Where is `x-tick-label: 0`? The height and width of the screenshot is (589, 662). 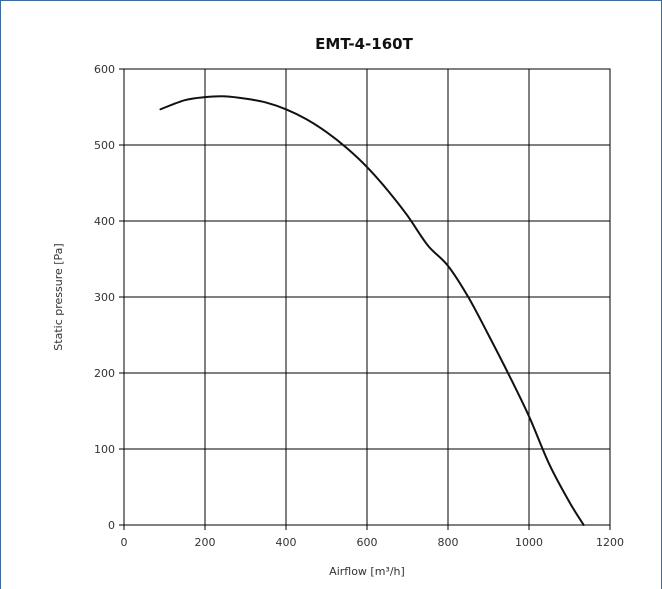
x-tick-label: 0 is located at coordinates (124, 542).